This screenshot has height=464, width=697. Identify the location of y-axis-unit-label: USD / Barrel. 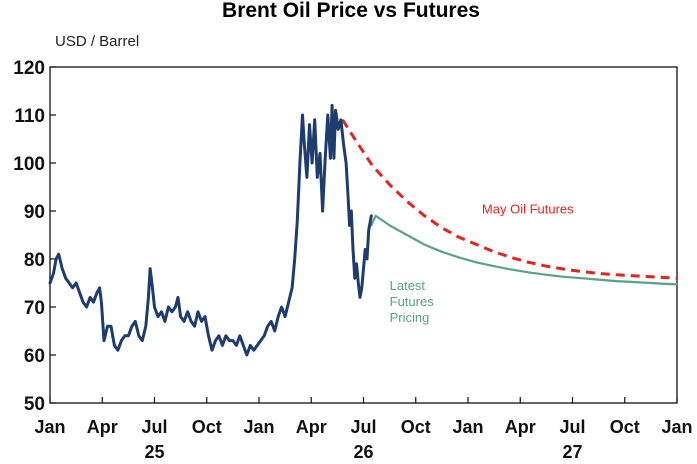
(97, 41).